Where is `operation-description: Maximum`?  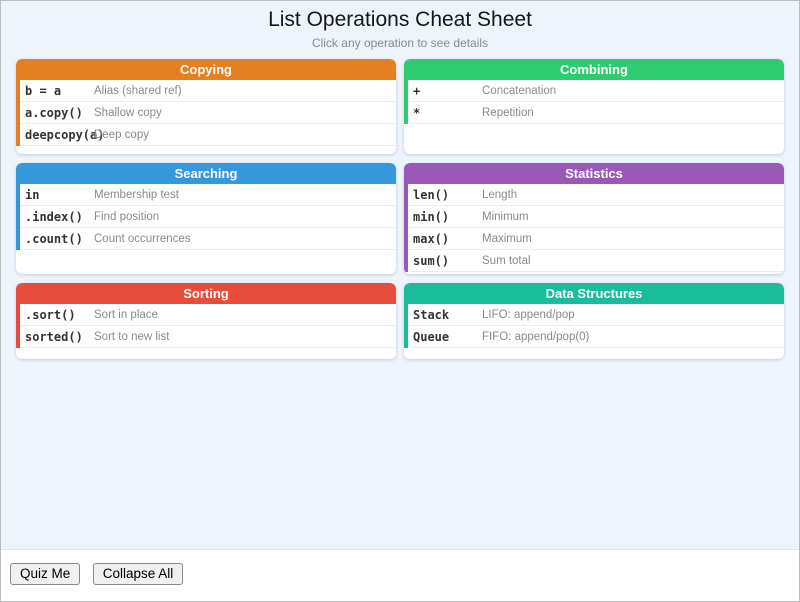 operation-description: Maximum is located at coordinates (507, 239).